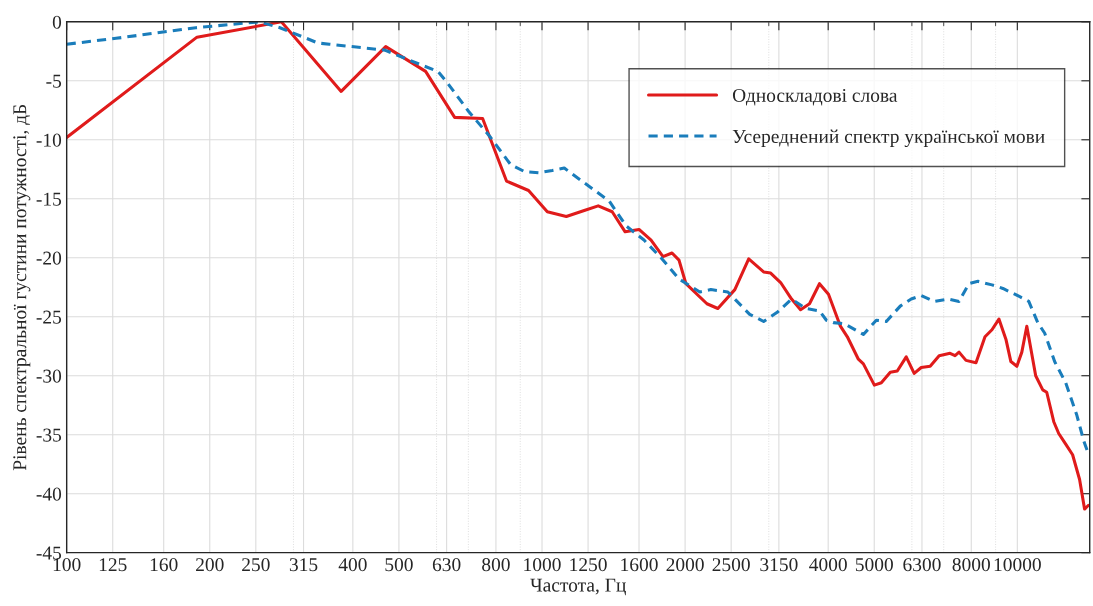 Image resolution: width=1093 pixels, height=606 pixels. What do you see at coordinates (49, 494) in the screenshot?
I see `y-tick-label: -40` at bounding box center [49, 494].